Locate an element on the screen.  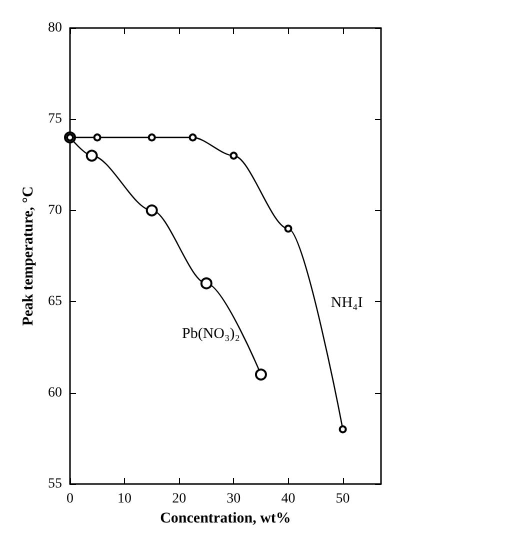
y-tick-label: 60 is located at coordinates (55, 392).